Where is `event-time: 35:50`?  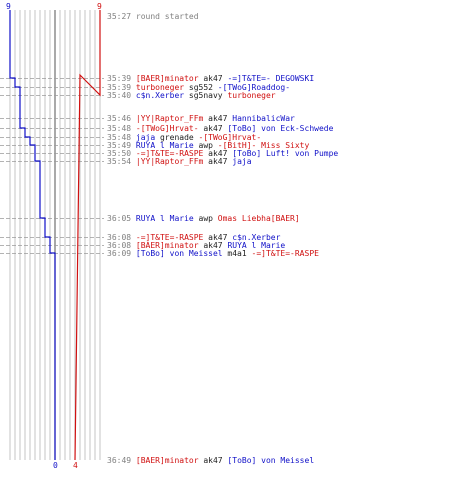 event-time: 35:50 is located at coordinates (121, 153).